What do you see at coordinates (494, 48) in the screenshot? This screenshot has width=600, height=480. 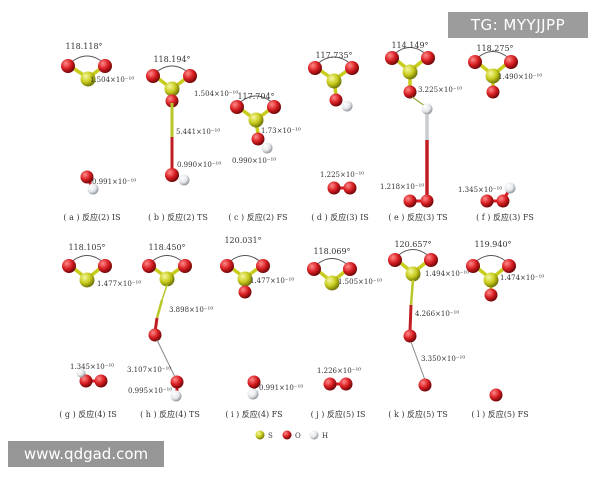 I see `angle-label: 118.275°` at bounding box center [494, 48].